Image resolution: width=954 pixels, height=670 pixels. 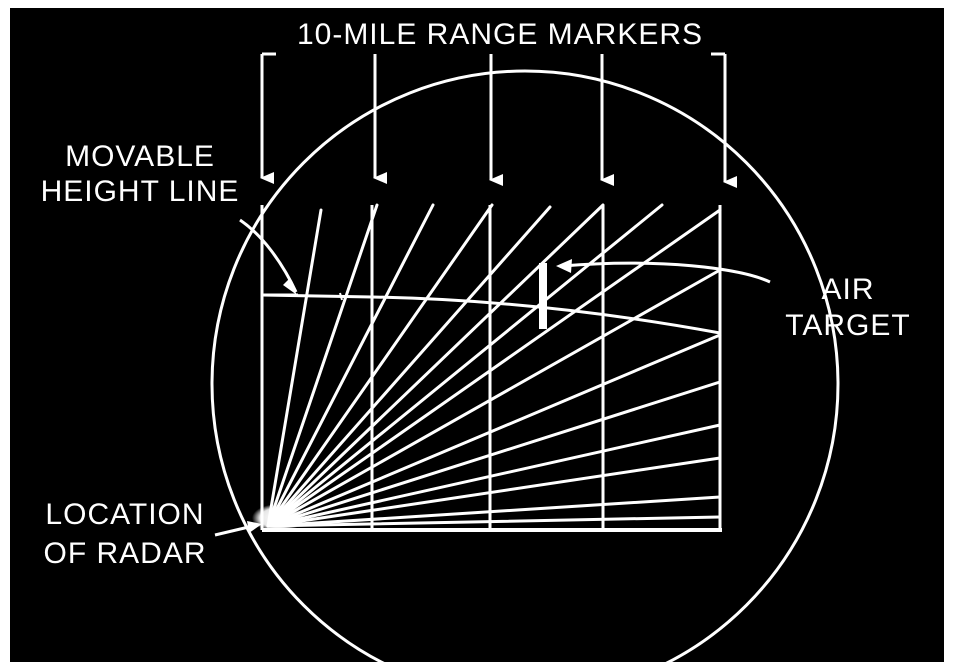 What do you see at coordinates (666, 272) in the screenshot?
I see `air-target-leader` at bounding box center [666, 272].